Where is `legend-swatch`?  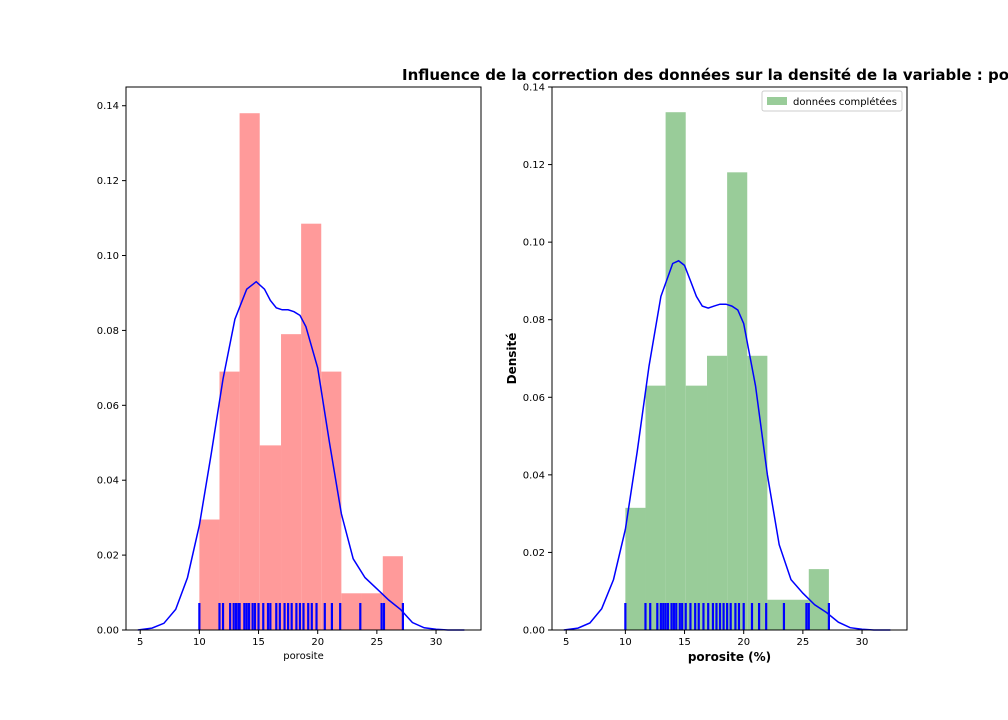
legend-swatch is located at coordinates (777, 101).